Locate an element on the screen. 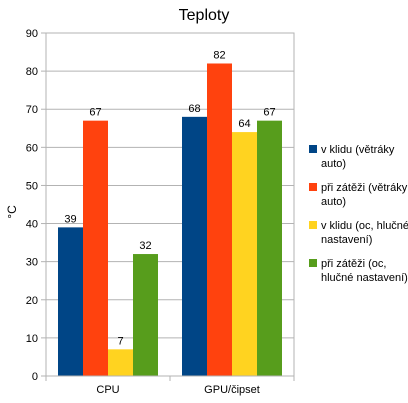 This screenshot has width=408, height=403. legend-label: v klidu (větráky is located at coordinates (358, 150).